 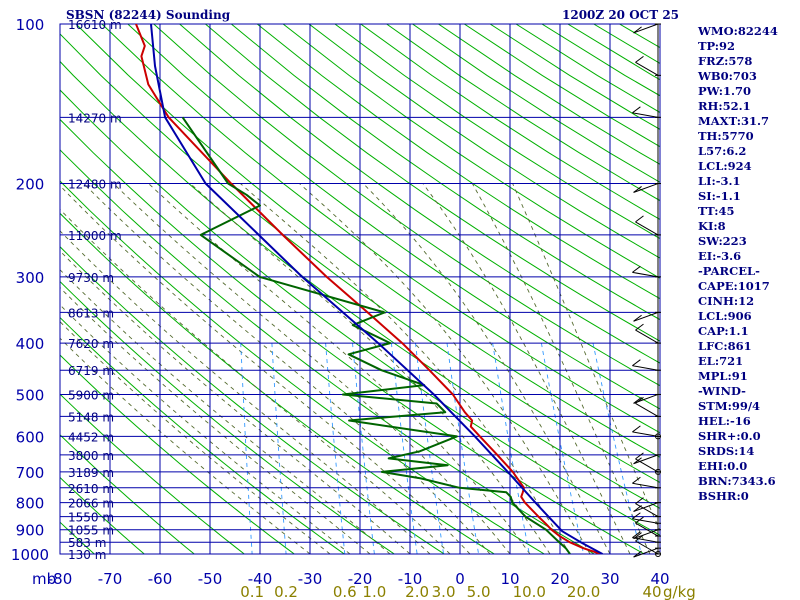 I want to click on height-label: 7620 m, so click(x=91, y=344).